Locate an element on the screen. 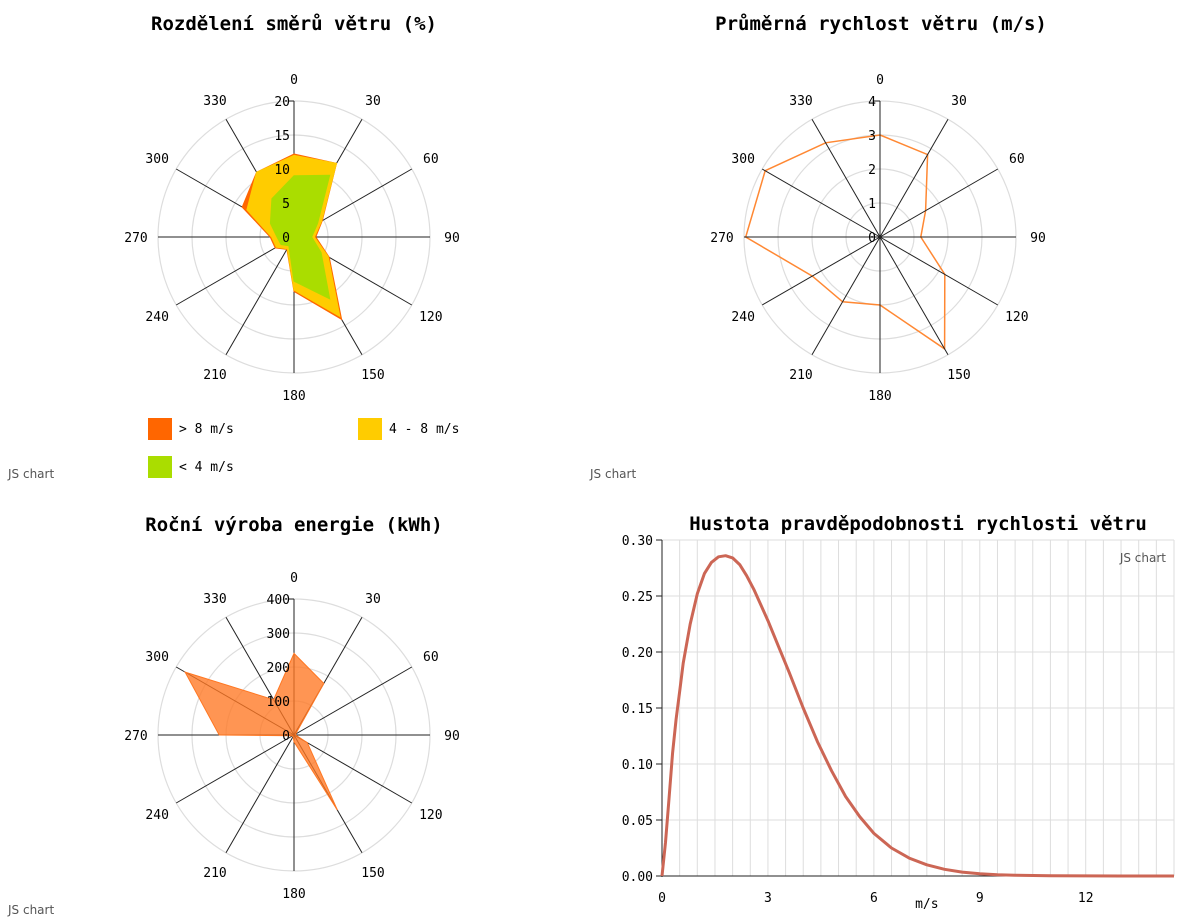 Image resolution: width=1177 pixels, height=923 pixels. y-tick-label: 0.20 is located at coordinates (637, 653).